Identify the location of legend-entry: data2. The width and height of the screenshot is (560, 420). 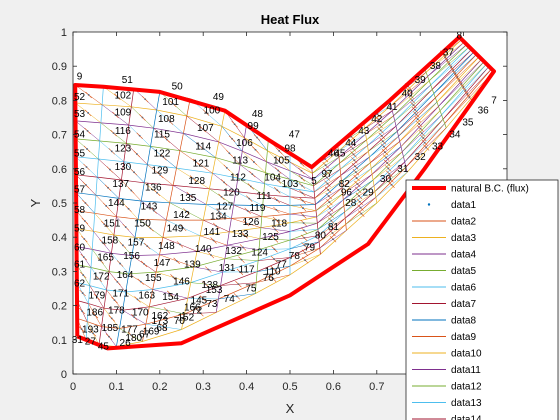
(463, 222).